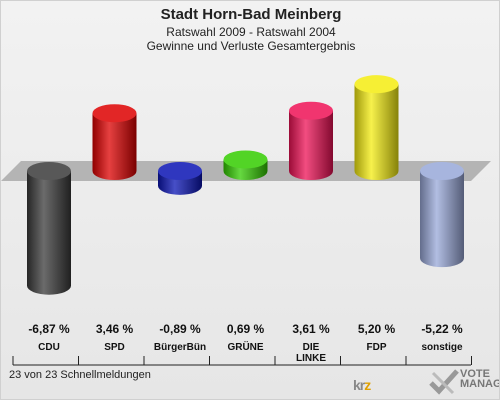  What do you see at coordinates (442, 329) in the screenshot?
I see `value-label: -5,22 %` at bounding box center [442, 329].